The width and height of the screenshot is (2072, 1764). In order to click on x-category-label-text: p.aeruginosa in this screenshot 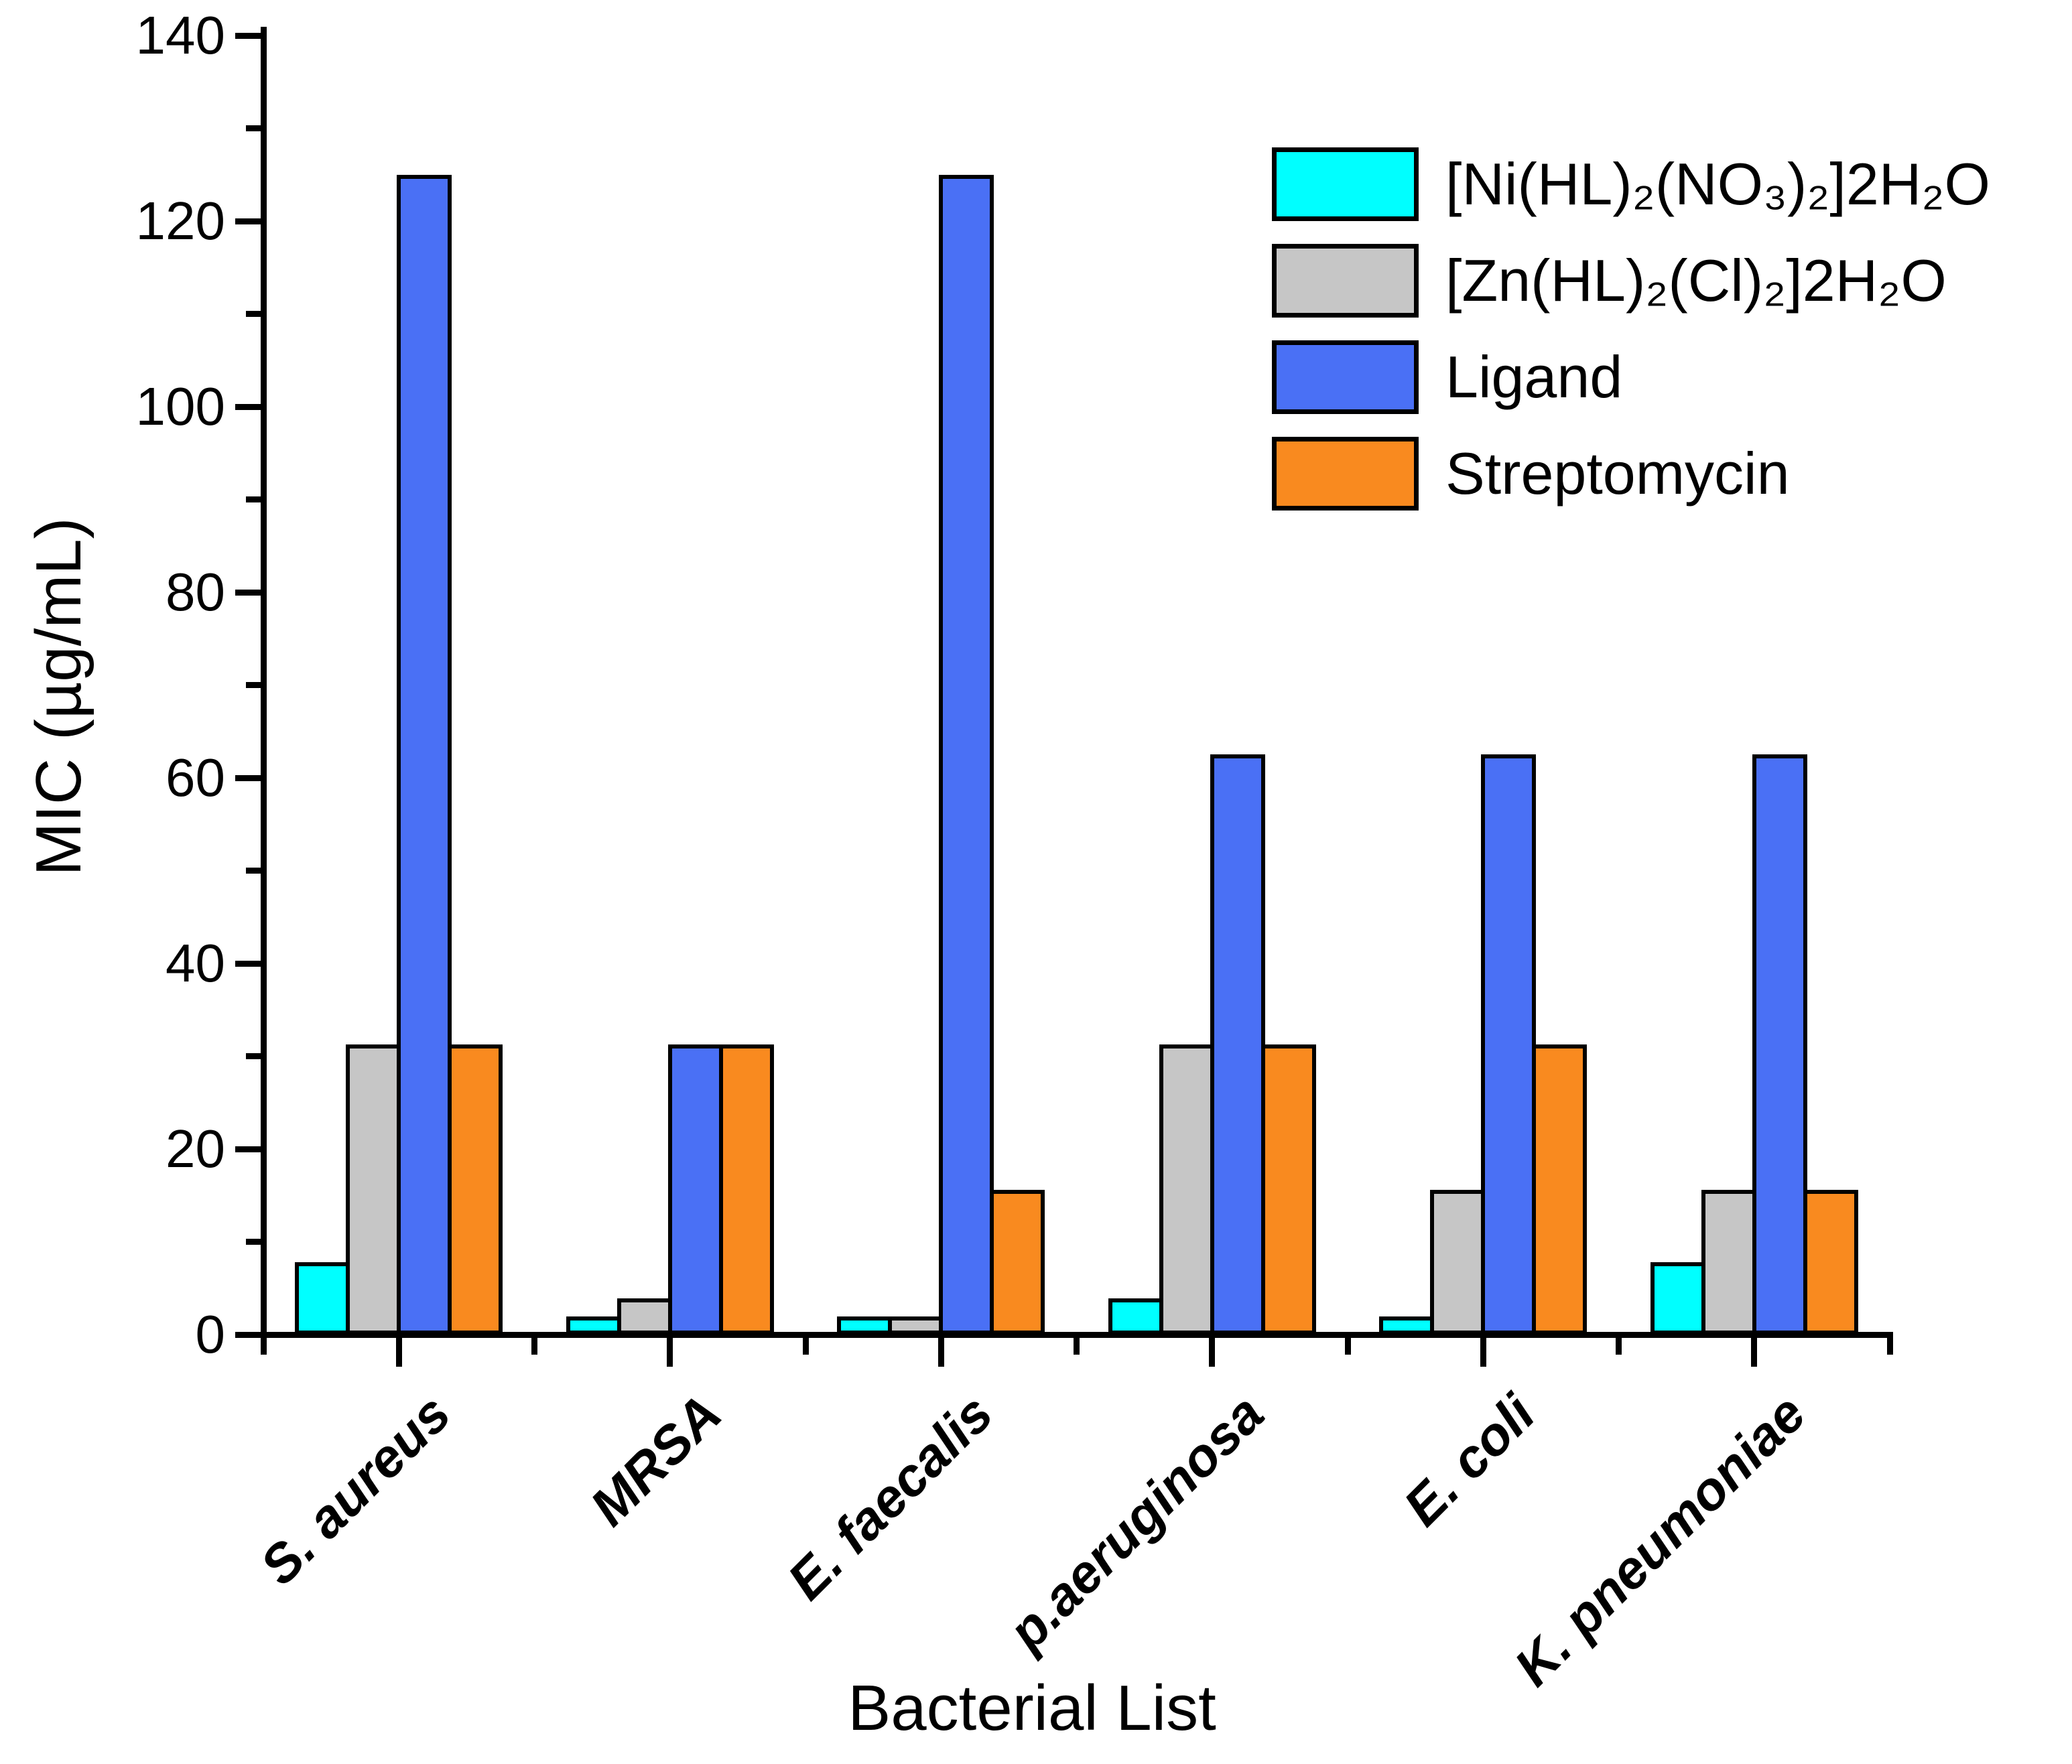, I will do `click(1135, 1522)`.